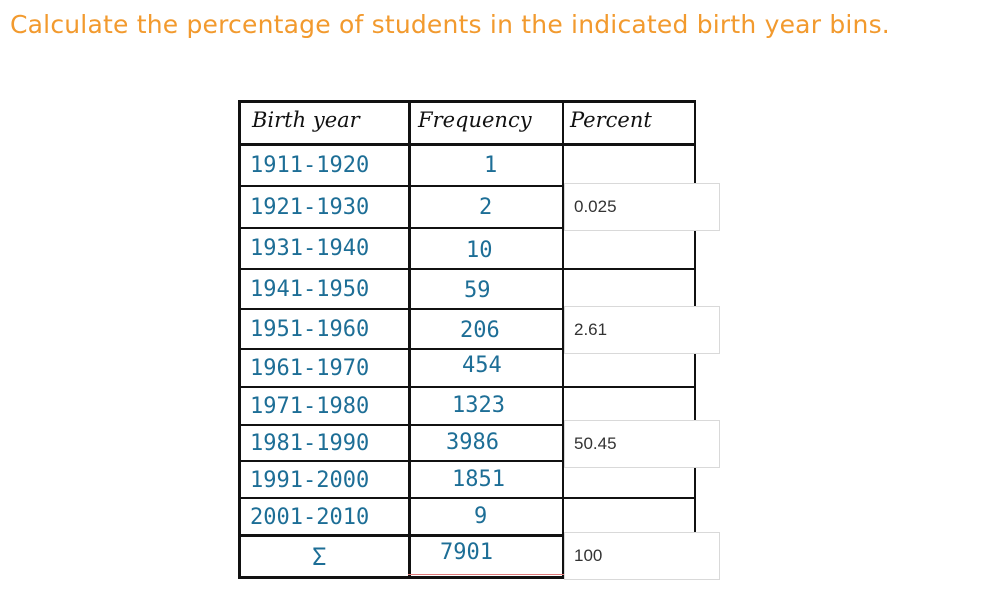 The height and width of the screenshot is (592, 986). What do you see at coordinates (310, 406) in the screenshot?
I see `row-years: 1971-1980` at bounding box center [310, 406].